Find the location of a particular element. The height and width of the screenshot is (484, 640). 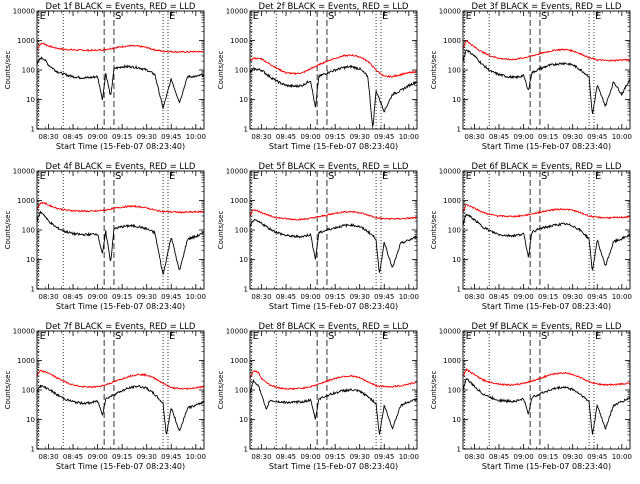

chart-title: Det 7f BLACK = Events, RED = LLD is located at coordinates (121, 327).